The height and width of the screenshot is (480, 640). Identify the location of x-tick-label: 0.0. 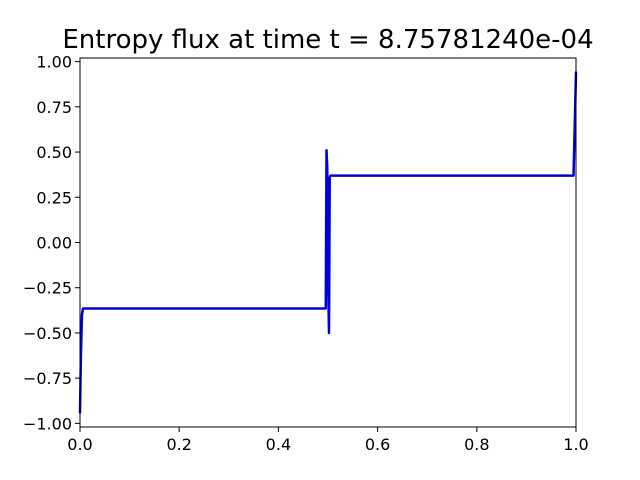
(79, 444).